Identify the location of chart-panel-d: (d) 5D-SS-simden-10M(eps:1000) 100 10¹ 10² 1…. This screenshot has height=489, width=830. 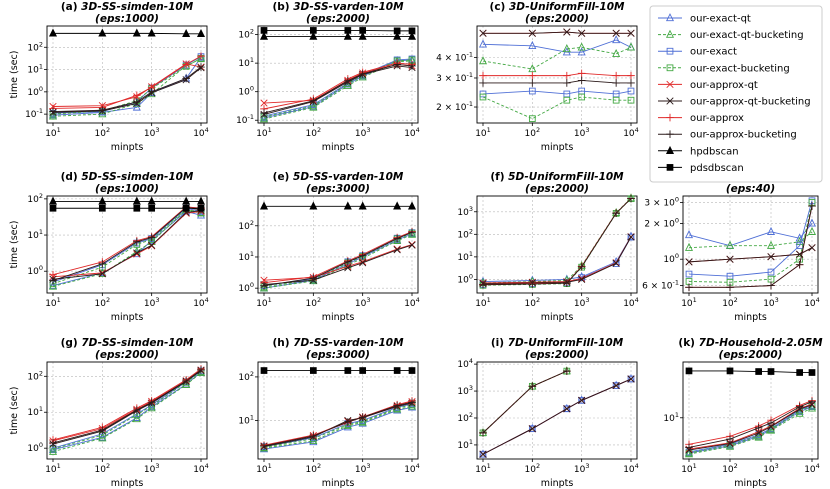
(109, 247).